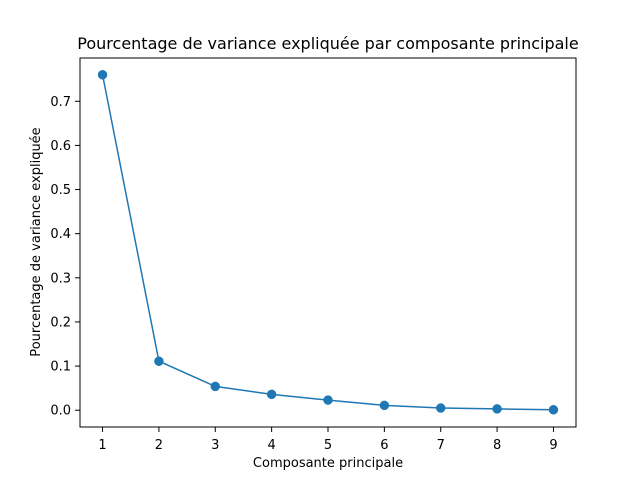 The image size is (640, 480). What do you see at coordinates (102, 445) in the screenshot?
I see `x-tick-label: 1` at bounding box center [102, 445].